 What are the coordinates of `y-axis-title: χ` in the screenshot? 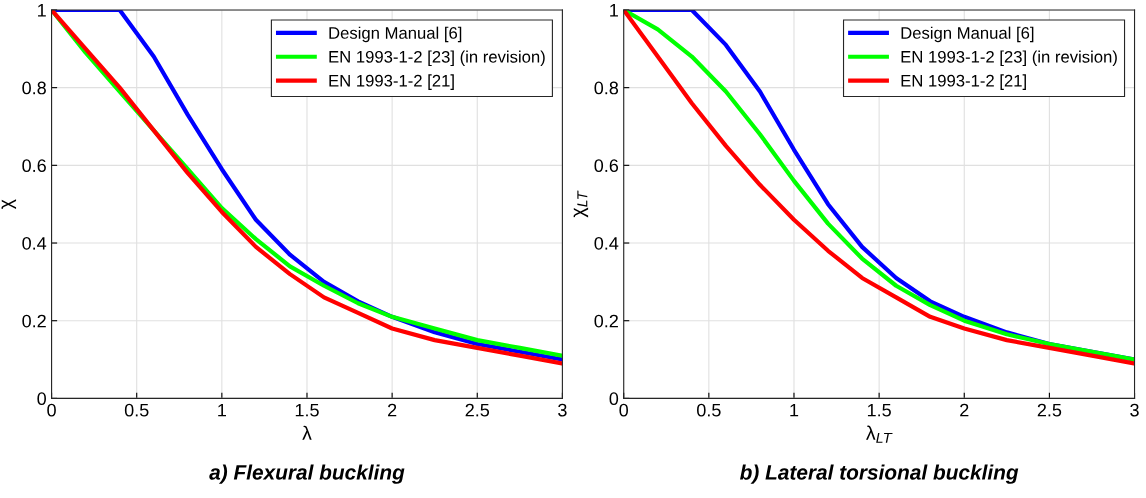 It's located at (9, 204).